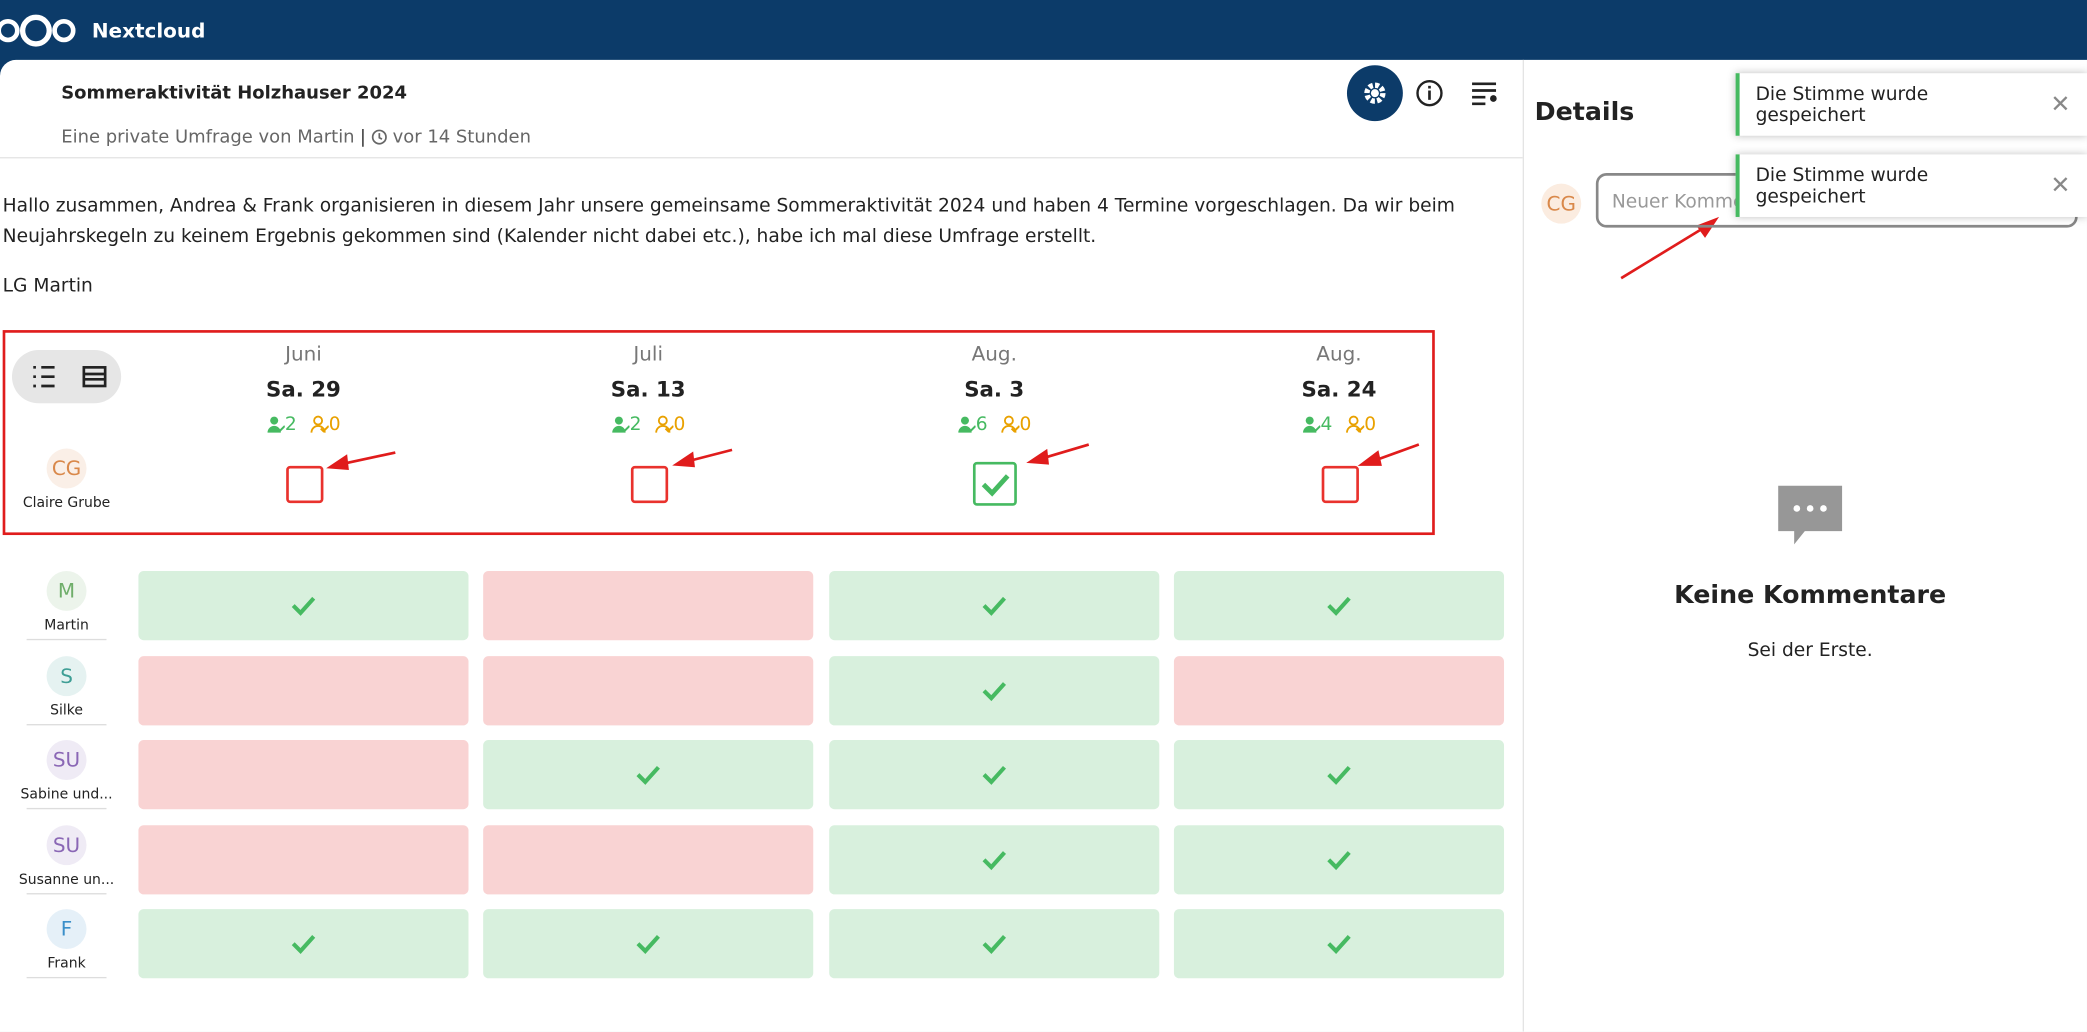 This screenshot has height=1032, width=2087. Describe the element at coordinates (38, 30) in the screenshot. I see `logo` at that location.